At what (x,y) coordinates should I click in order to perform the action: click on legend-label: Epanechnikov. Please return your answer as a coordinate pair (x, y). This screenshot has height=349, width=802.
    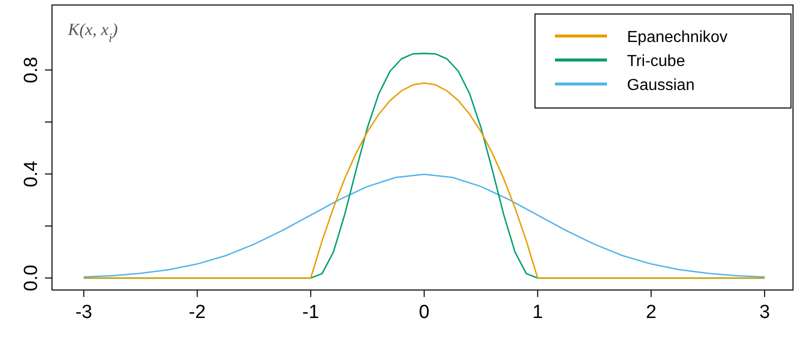
    Looking at the image, I should click on (677, 37).